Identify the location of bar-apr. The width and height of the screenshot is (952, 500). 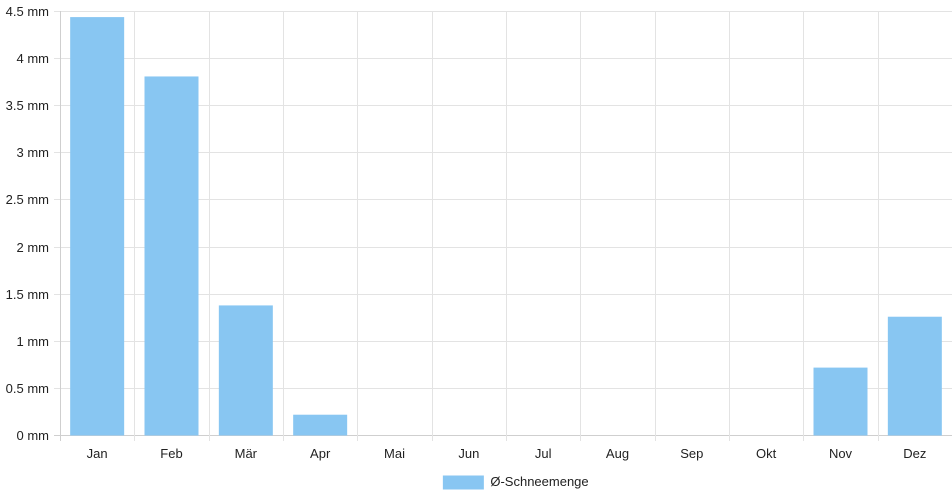
(320, 425).